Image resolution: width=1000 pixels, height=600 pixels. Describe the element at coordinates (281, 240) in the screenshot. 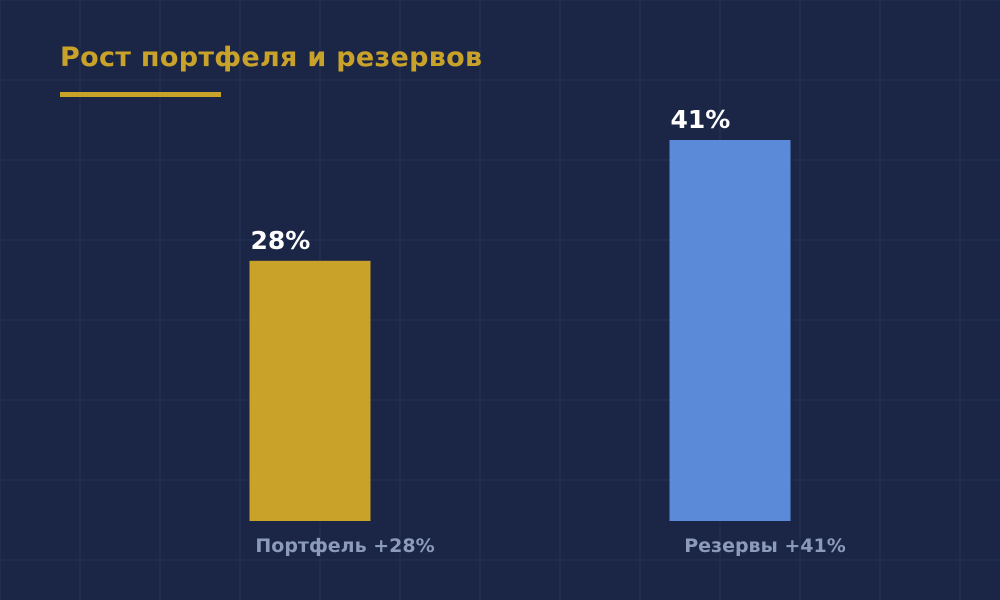

I see `value-label: 28%` at that location.